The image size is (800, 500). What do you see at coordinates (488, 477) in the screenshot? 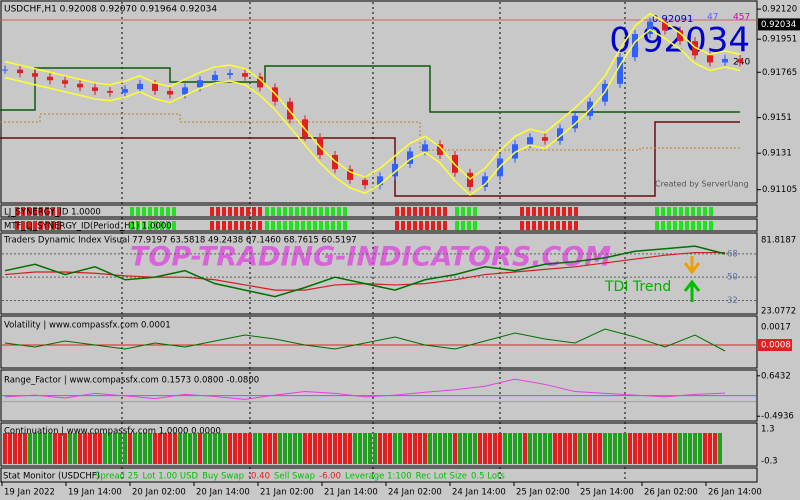
I see `stat-item: 0.5 Lots` at bounding box center [488, 477].